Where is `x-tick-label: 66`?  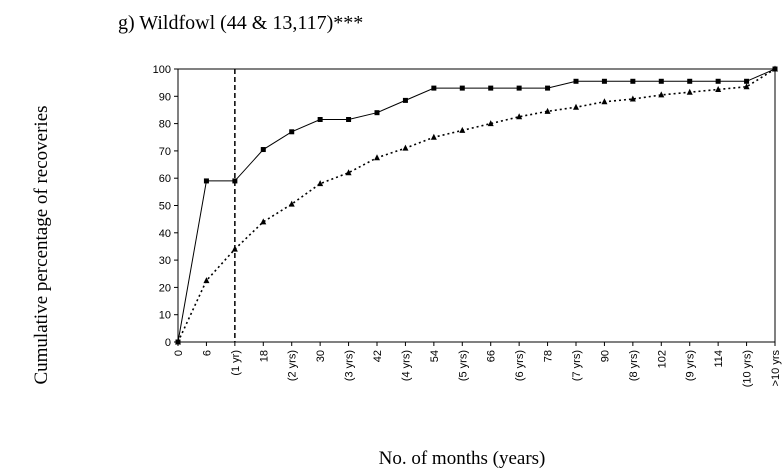
x-tick-label: 66 is located at coordinates (492, 356).